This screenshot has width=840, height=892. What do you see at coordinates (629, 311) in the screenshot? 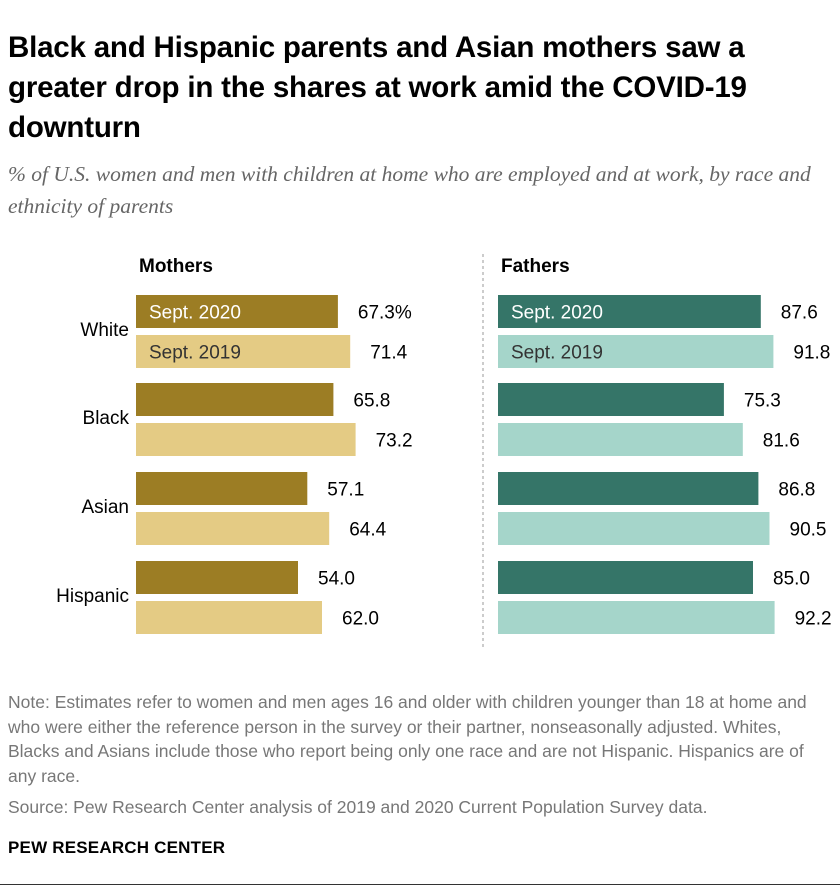
I see `bar-fathers-white-2020` at bounding box center [629, 311].